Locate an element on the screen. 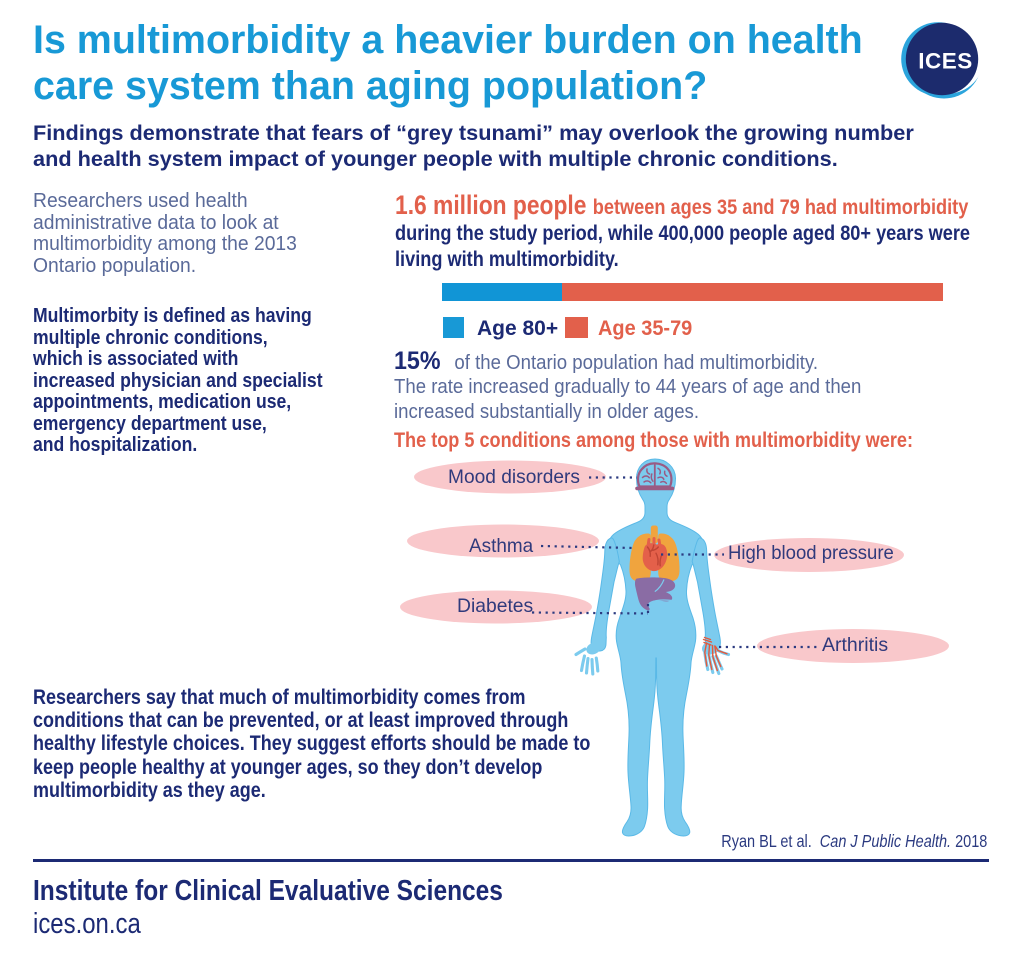  svg-text: ICES is located at coordinates (945, 61).